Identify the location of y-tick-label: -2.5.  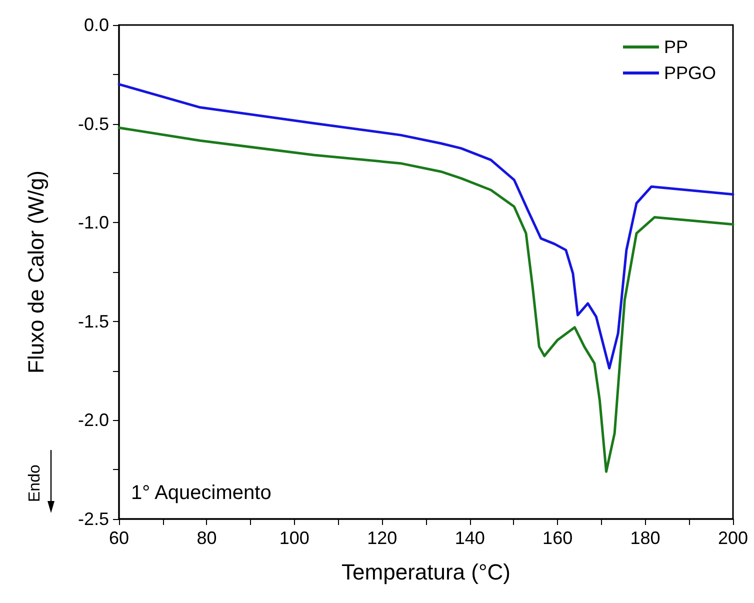
(93, 519).